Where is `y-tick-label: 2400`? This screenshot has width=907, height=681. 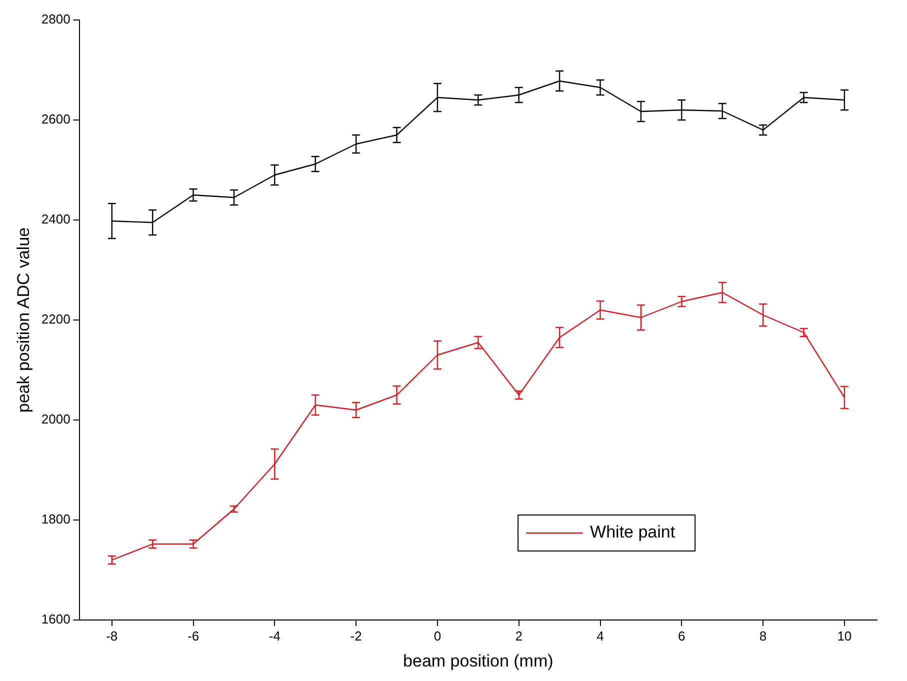 y-tick-label: 2400 is located at coordinates (55, 219).